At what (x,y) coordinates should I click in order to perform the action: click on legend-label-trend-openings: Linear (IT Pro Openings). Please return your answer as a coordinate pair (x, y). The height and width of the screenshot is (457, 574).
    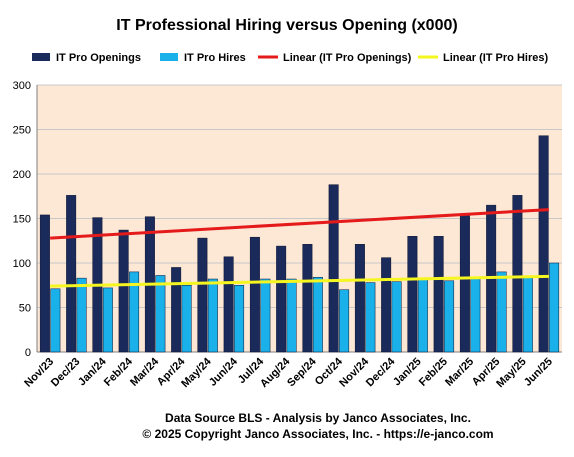
    Looking at the image, I should click on (347, 58).